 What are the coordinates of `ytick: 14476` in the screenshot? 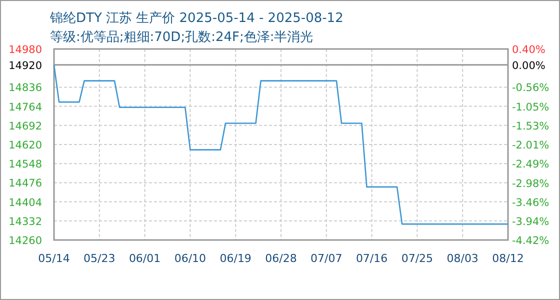 It's located at (25, 184).